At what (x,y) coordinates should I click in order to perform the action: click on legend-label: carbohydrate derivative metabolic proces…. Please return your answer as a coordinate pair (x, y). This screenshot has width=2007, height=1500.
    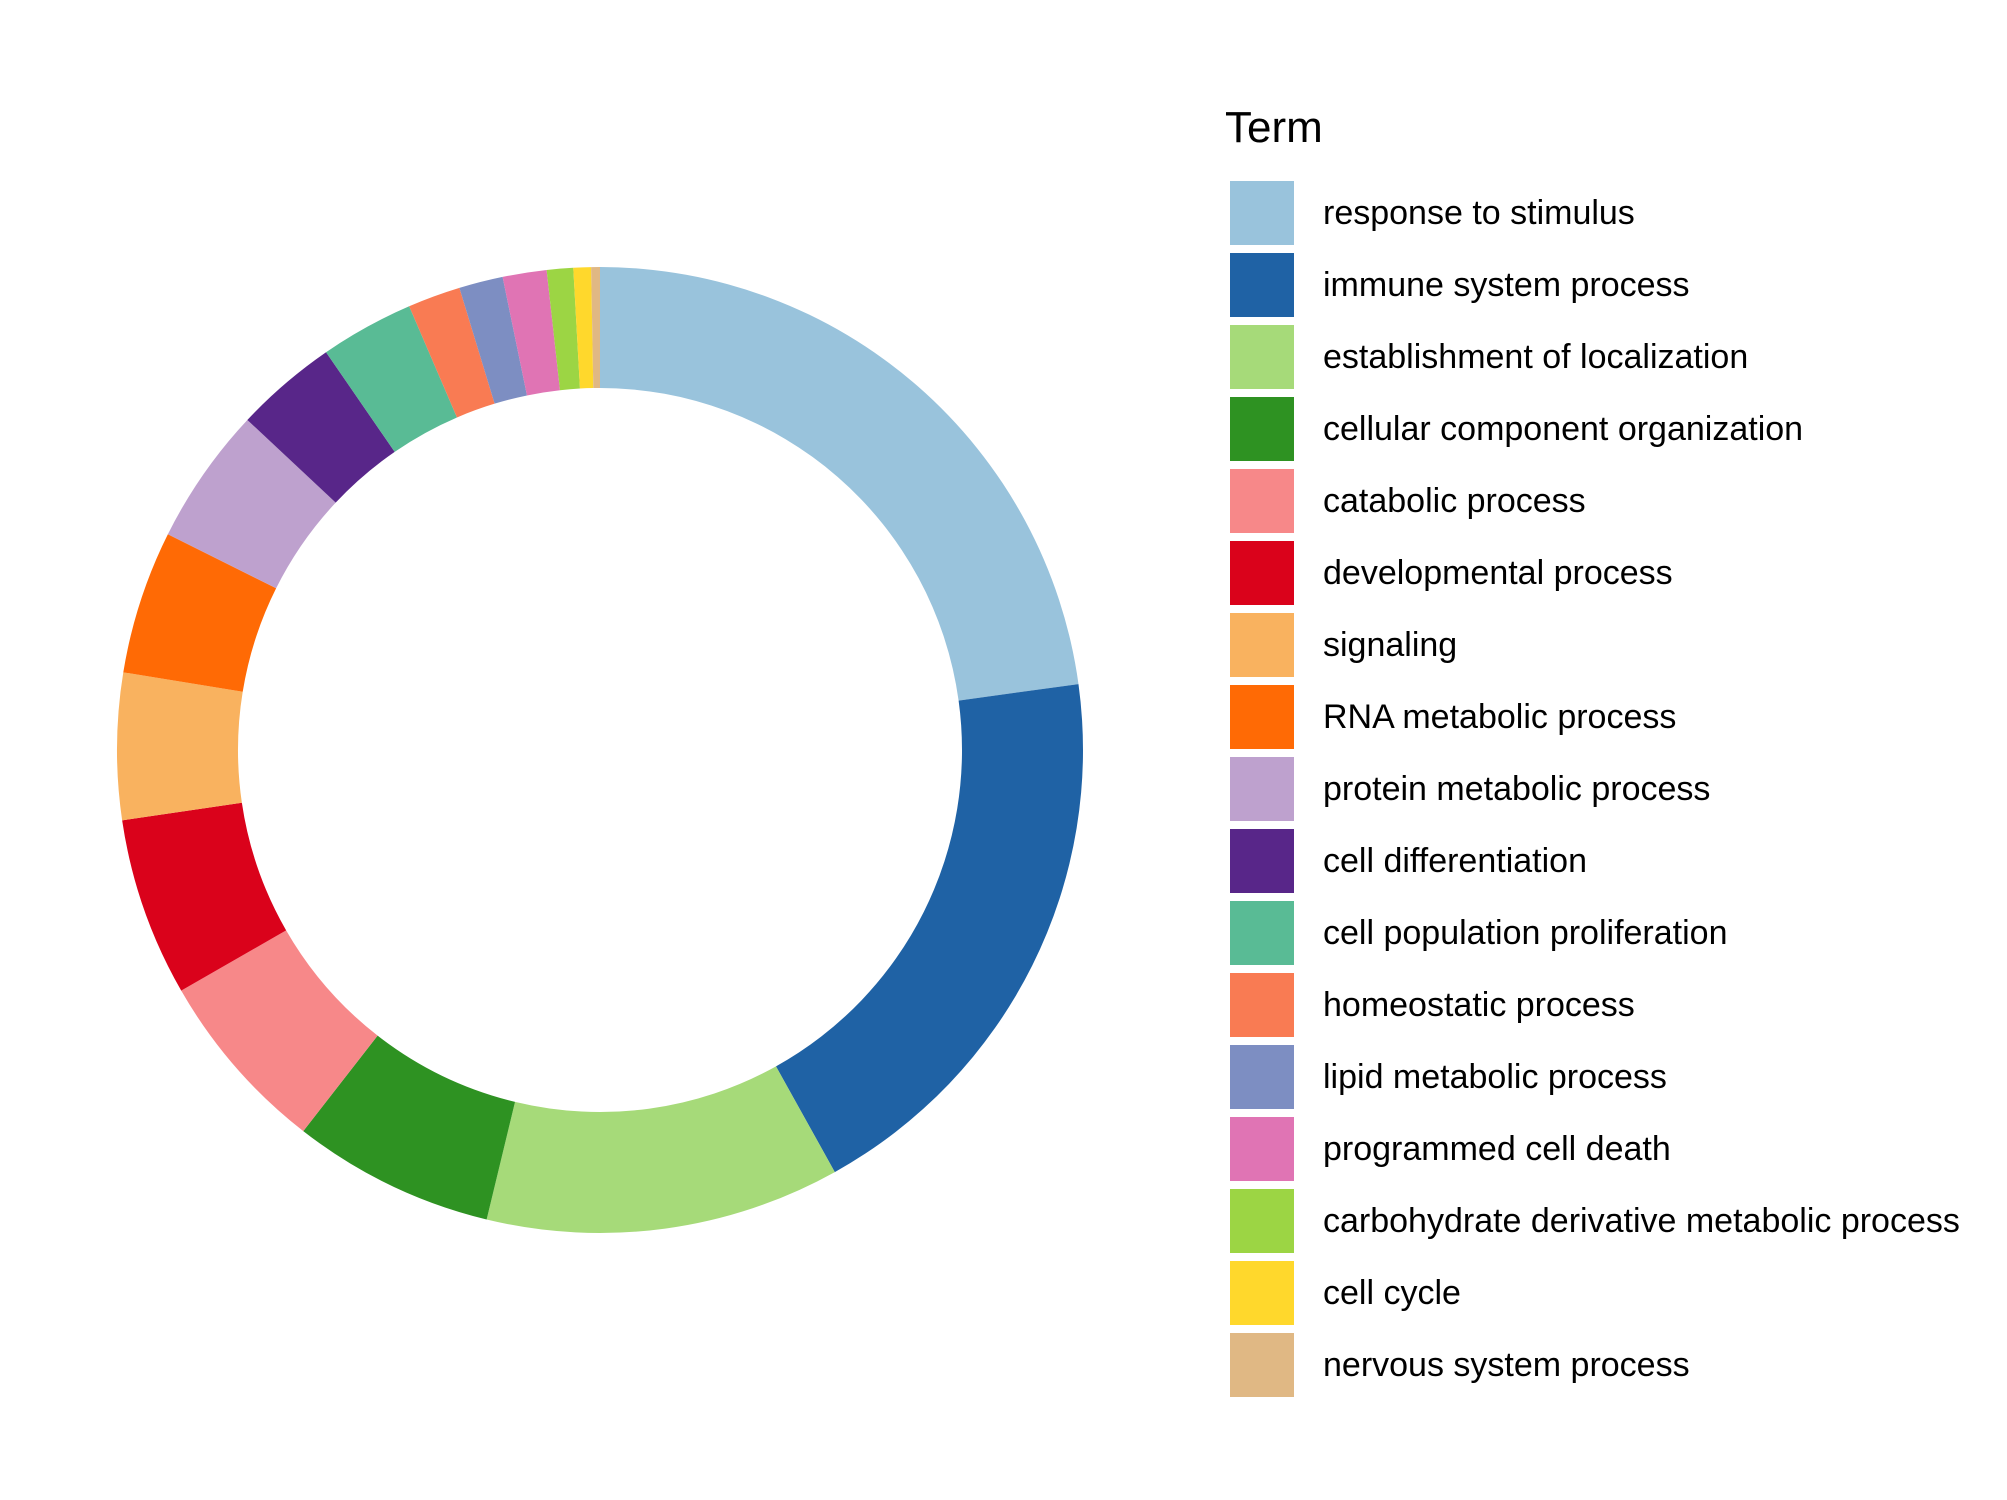
    Looking at the image, I should click on (1641, 1221).